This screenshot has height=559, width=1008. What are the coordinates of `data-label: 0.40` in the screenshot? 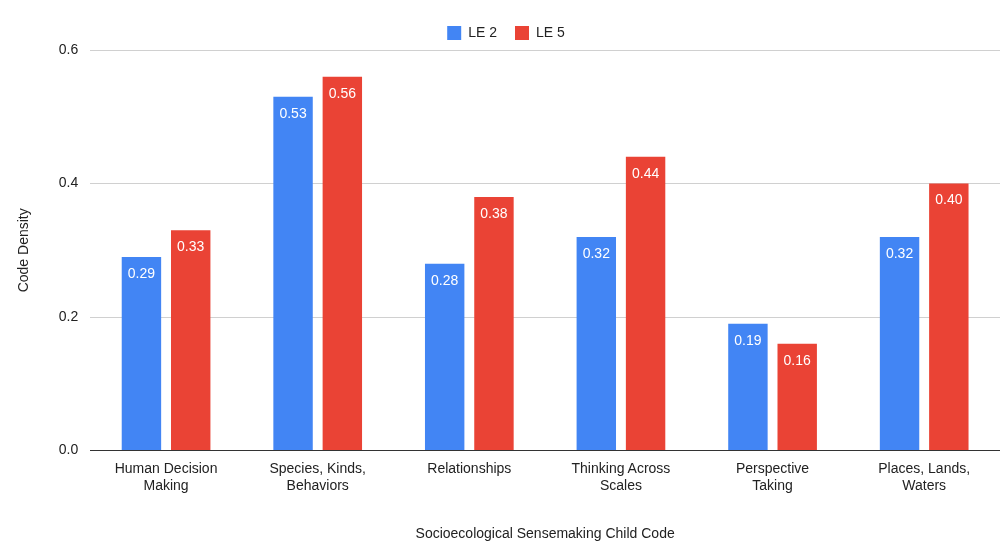 It's located at (949, 199).